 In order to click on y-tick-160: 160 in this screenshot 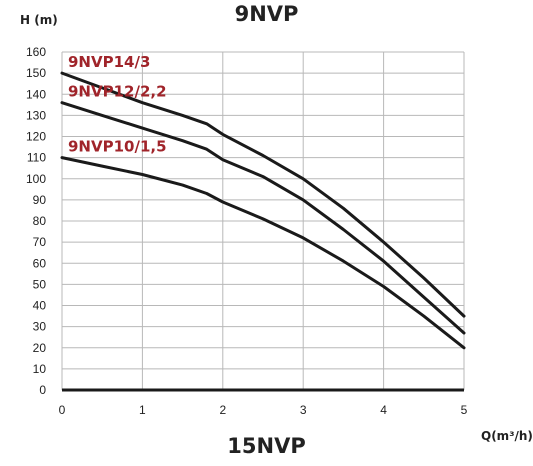, I will do `click(36, 52)`.